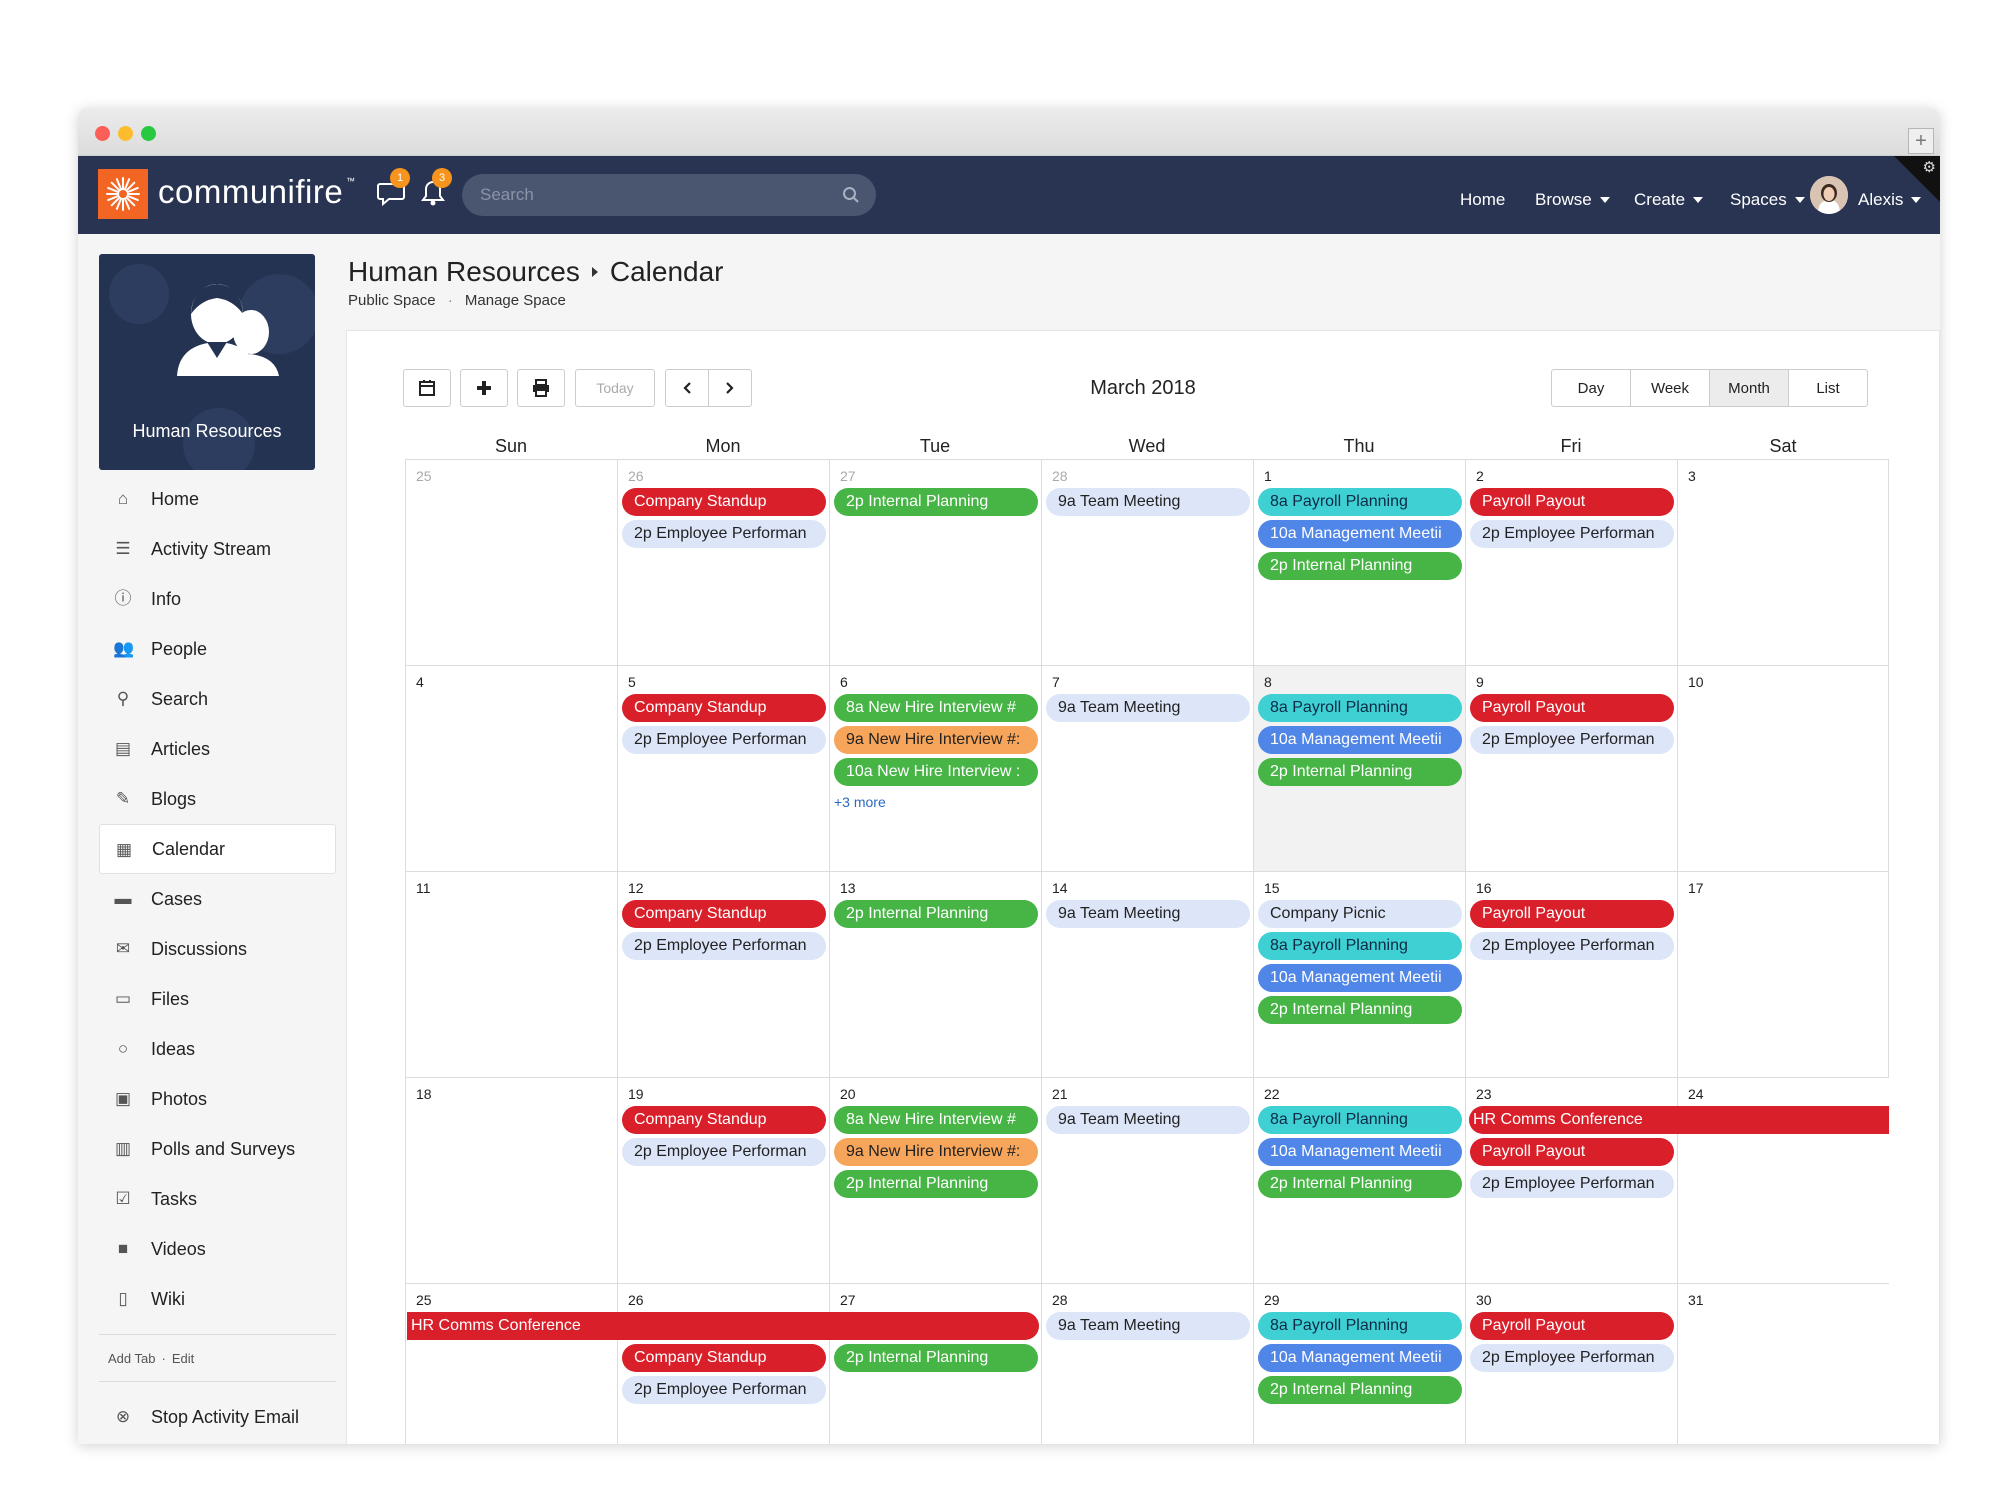  What do you see at coordinates (1147, 769) in the screenshot?
I see `calendar-day-cell: 7 9a Team Meeting` at bounding box center [1147, 769].